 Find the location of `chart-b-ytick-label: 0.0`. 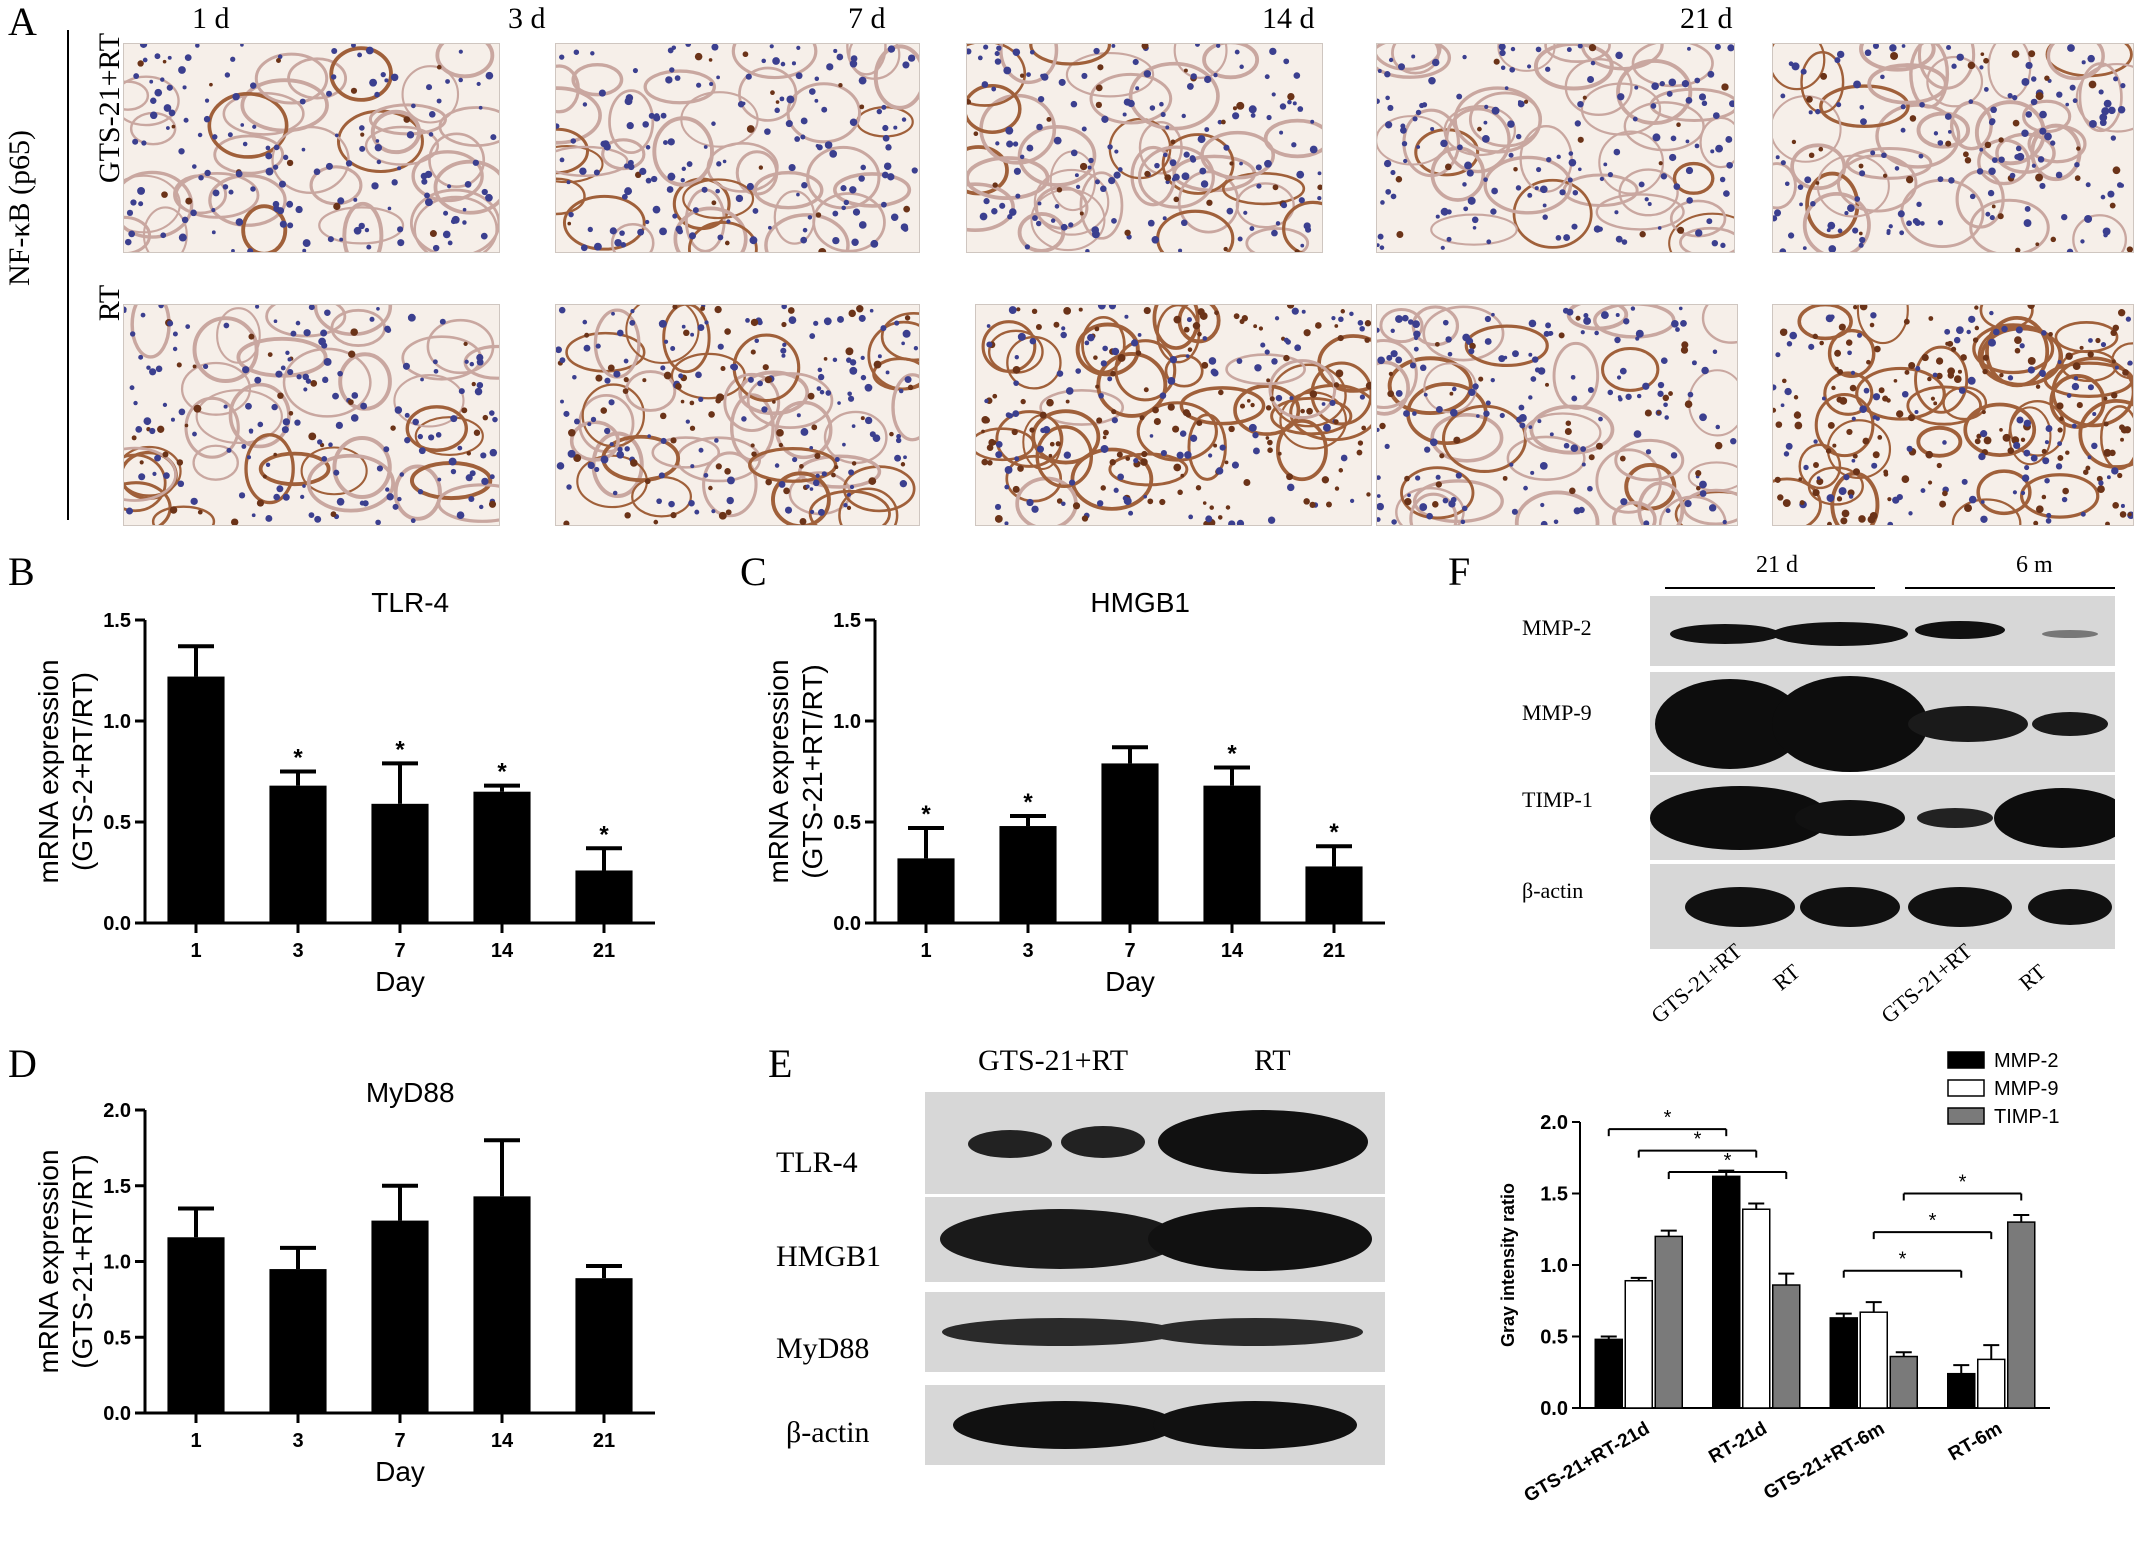

chart-b-ytick-label: 0.0 is located at coordinates (117, 924).